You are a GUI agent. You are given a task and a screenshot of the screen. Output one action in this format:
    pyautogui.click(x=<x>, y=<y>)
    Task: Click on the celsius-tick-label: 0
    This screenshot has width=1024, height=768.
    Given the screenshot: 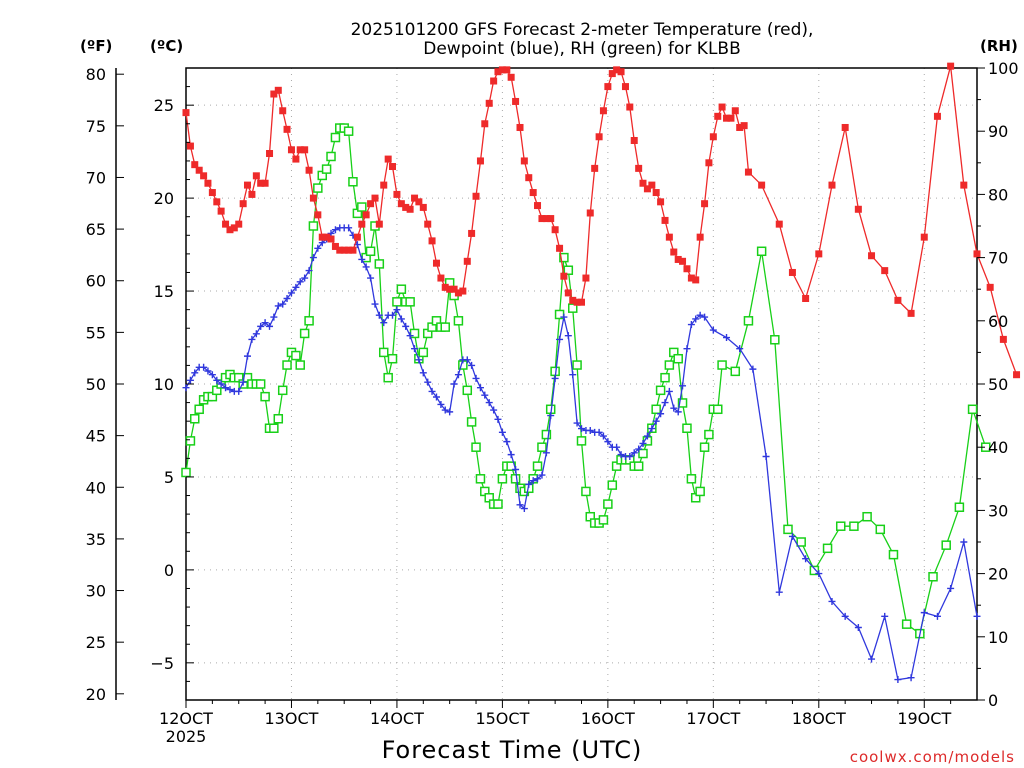 What is the action you would take?
    pyautogui.click(x=169, y=570)
    